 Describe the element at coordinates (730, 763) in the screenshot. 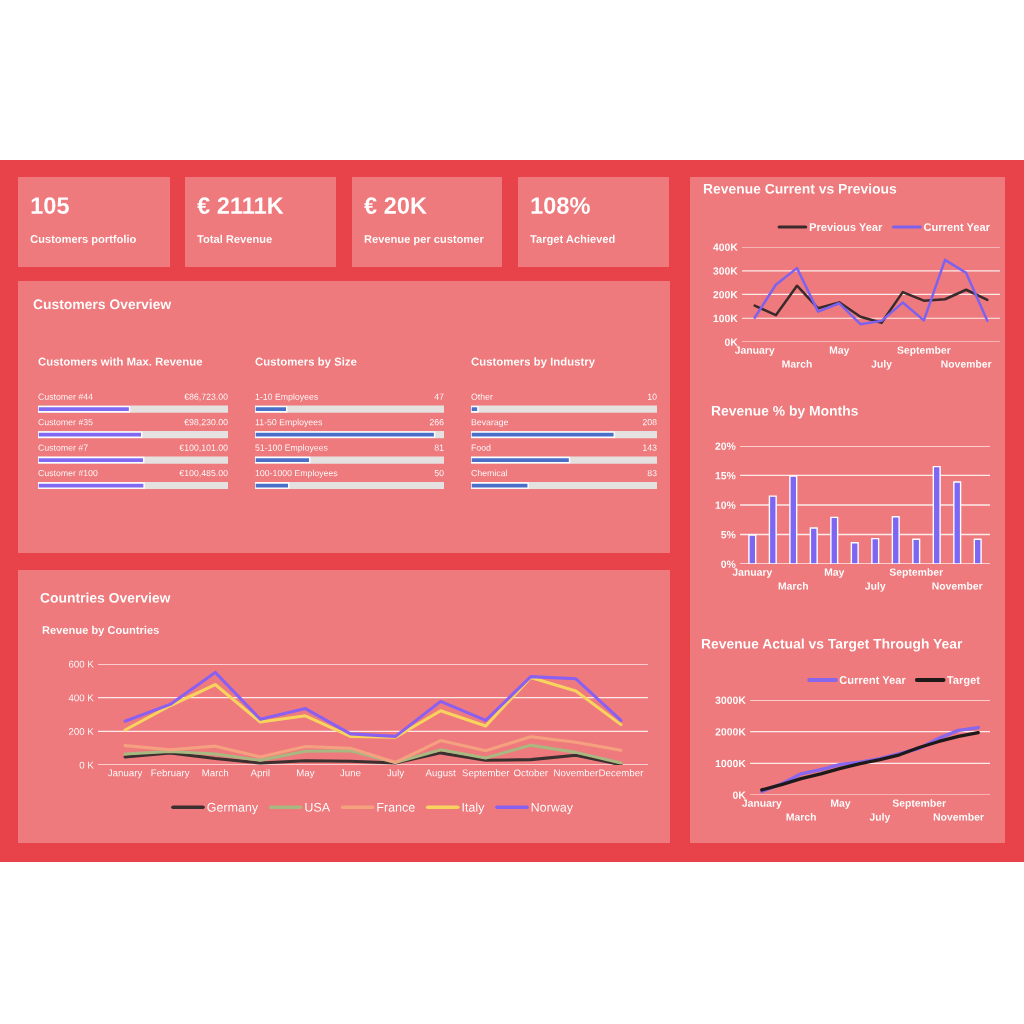

I see `y-tick-label: 1000K` at that location.